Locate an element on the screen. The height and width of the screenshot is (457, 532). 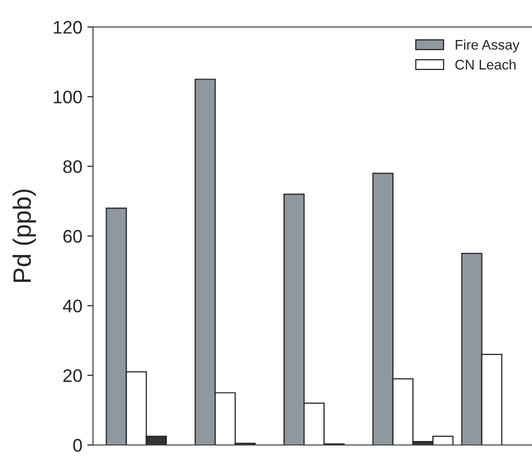
y-tick-label: 80 is located at coordinates (72, 167).